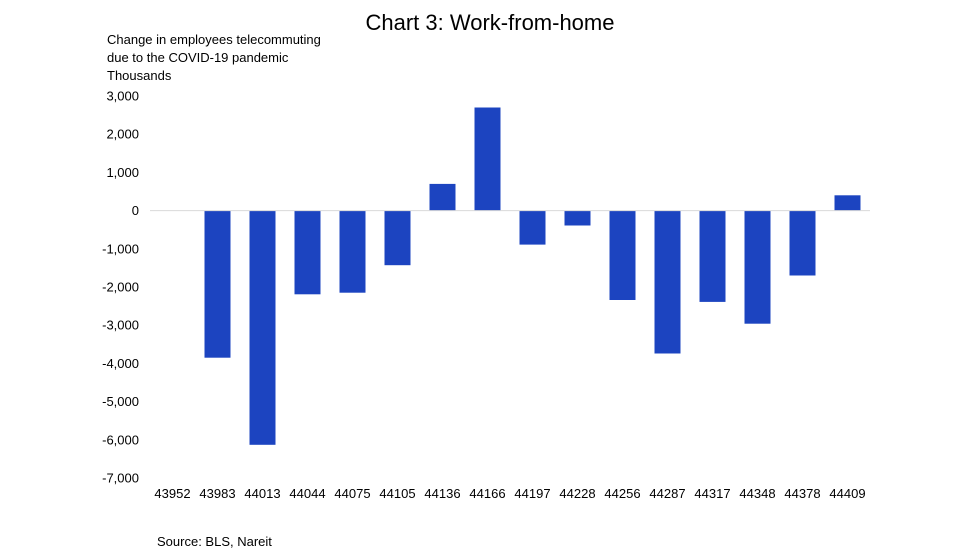 Image resolution: width=980 pixels, height=551 pixels. Describe the element at coordinates (214, 541) in the screenshot. I see `source-note: Source: BLS, Nareit` at that location.